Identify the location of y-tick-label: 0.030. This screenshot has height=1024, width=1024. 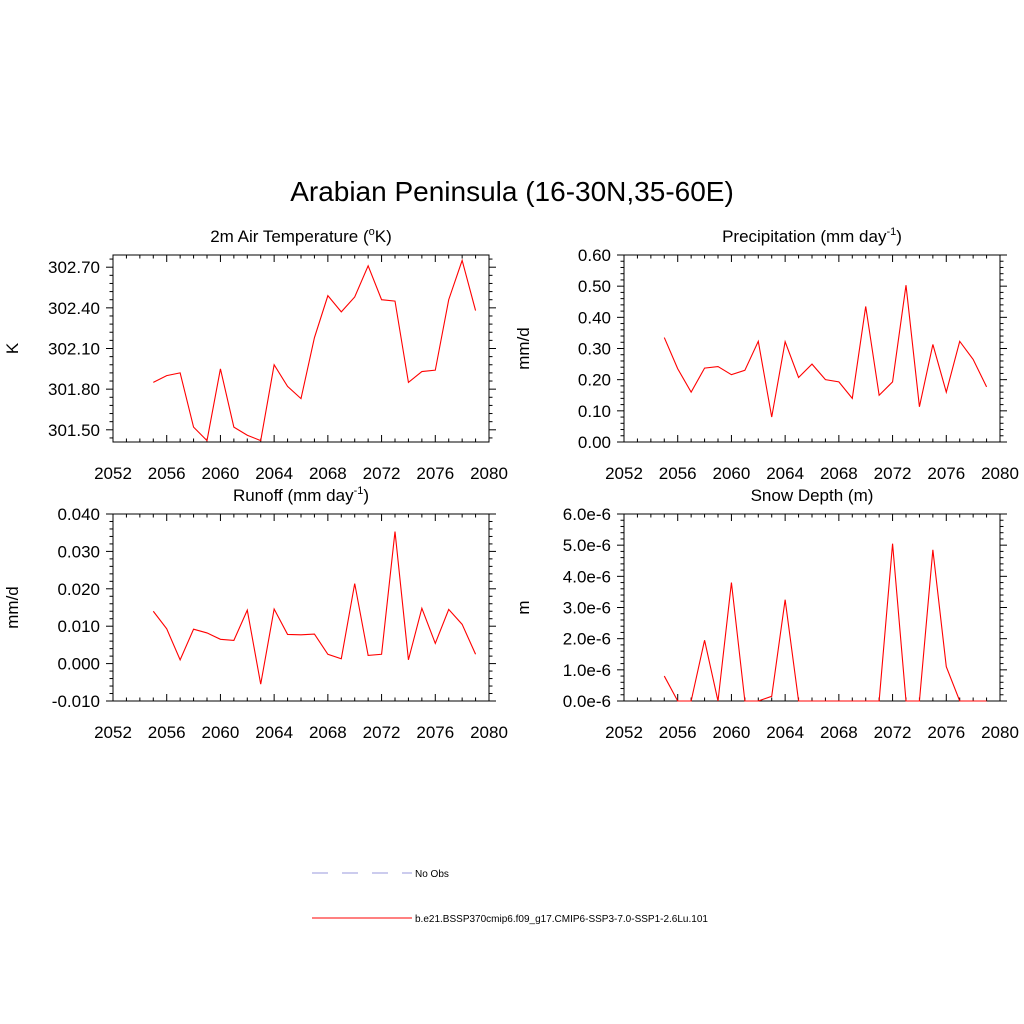
(78, 551).